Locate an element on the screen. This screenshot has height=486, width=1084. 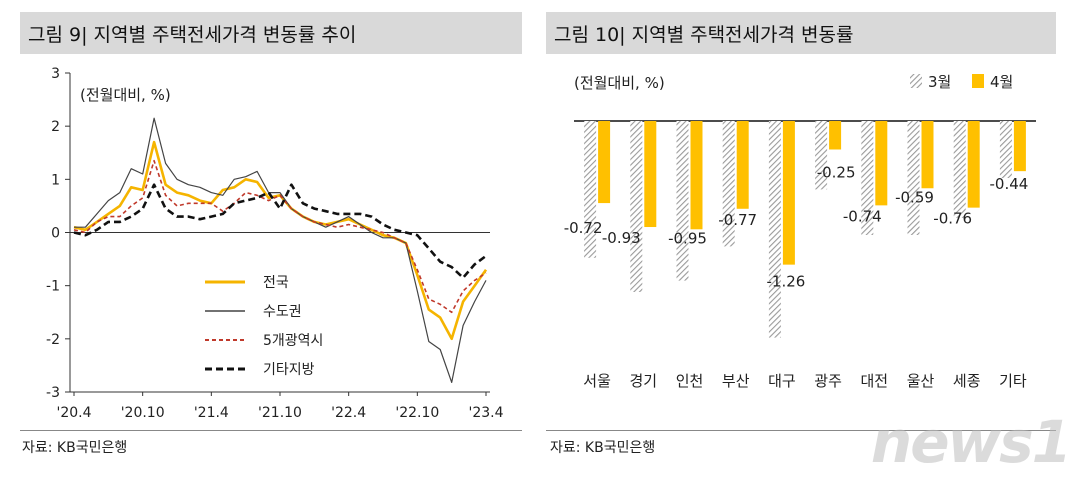
legend-label: 수도권 is located at coordinates (282, 312).